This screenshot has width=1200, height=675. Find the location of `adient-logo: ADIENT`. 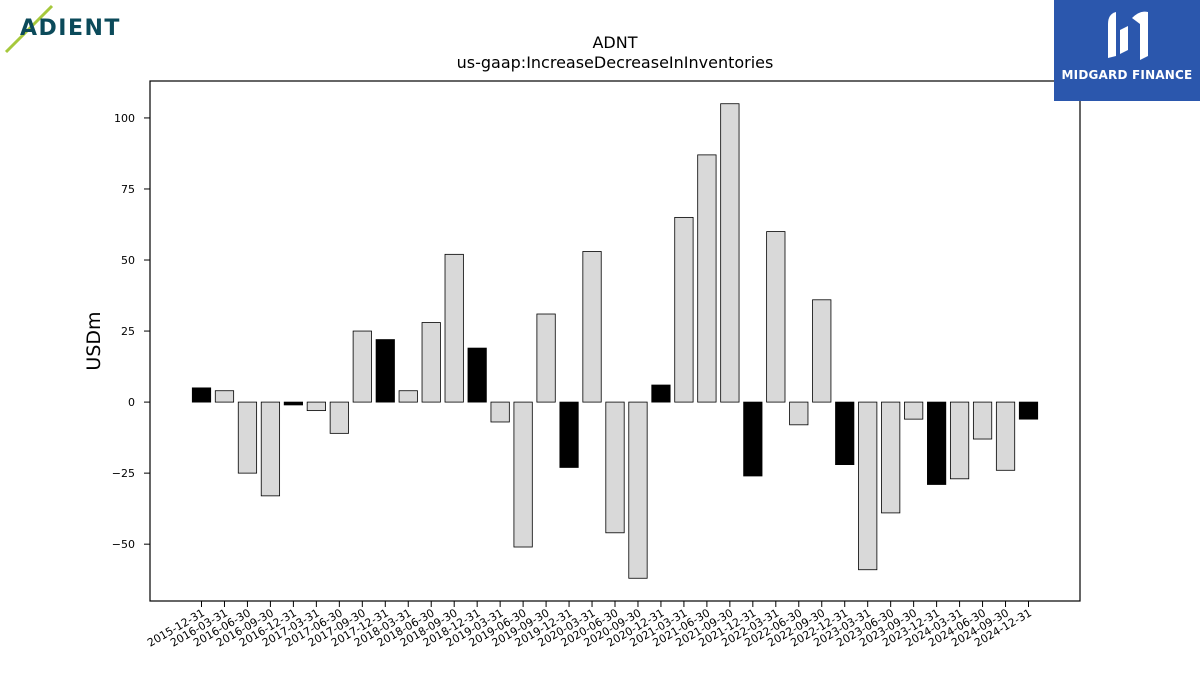

adient-logo: ADIENT is located at coordinates (75, 30).